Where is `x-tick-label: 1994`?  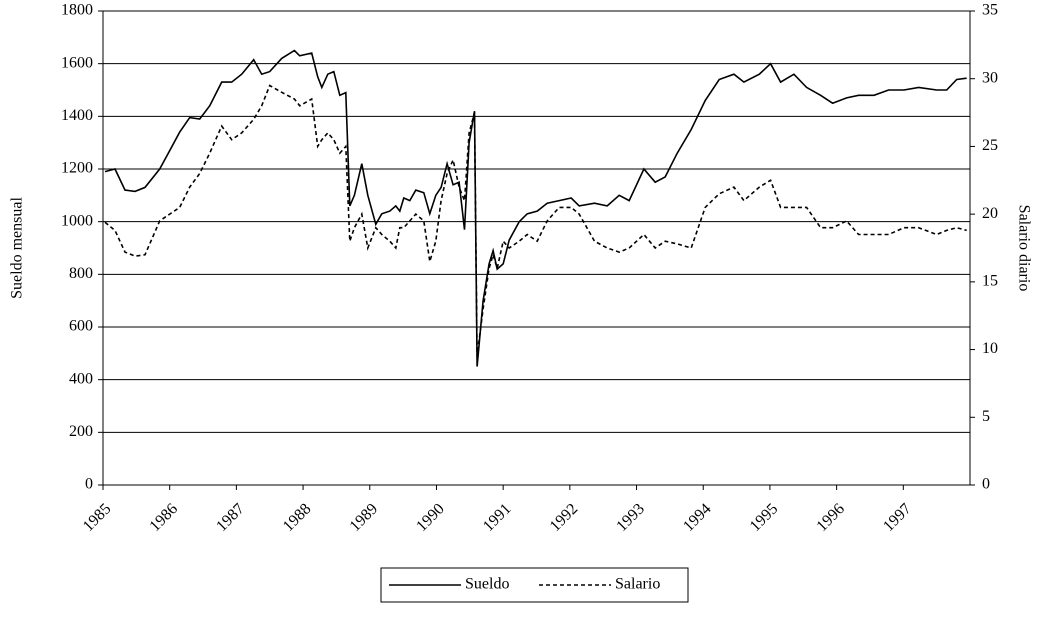 x-tick-label: 1994 is located at coordinates (697, 517).